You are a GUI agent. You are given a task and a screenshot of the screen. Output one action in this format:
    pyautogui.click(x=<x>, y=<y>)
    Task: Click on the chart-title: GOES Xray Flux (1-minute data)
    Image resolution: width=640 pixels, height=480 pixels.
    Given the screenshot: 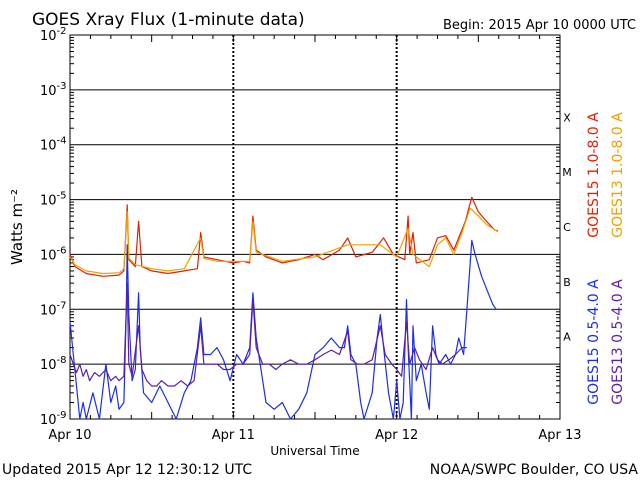 What is the action you would take?
    pyautogui.click(x=168, y=20)
    